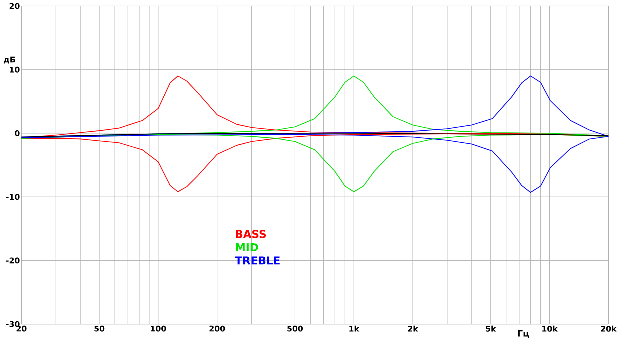 This screenshot has width=620, height=341. I want to click on text: MID, so click(247, 247).